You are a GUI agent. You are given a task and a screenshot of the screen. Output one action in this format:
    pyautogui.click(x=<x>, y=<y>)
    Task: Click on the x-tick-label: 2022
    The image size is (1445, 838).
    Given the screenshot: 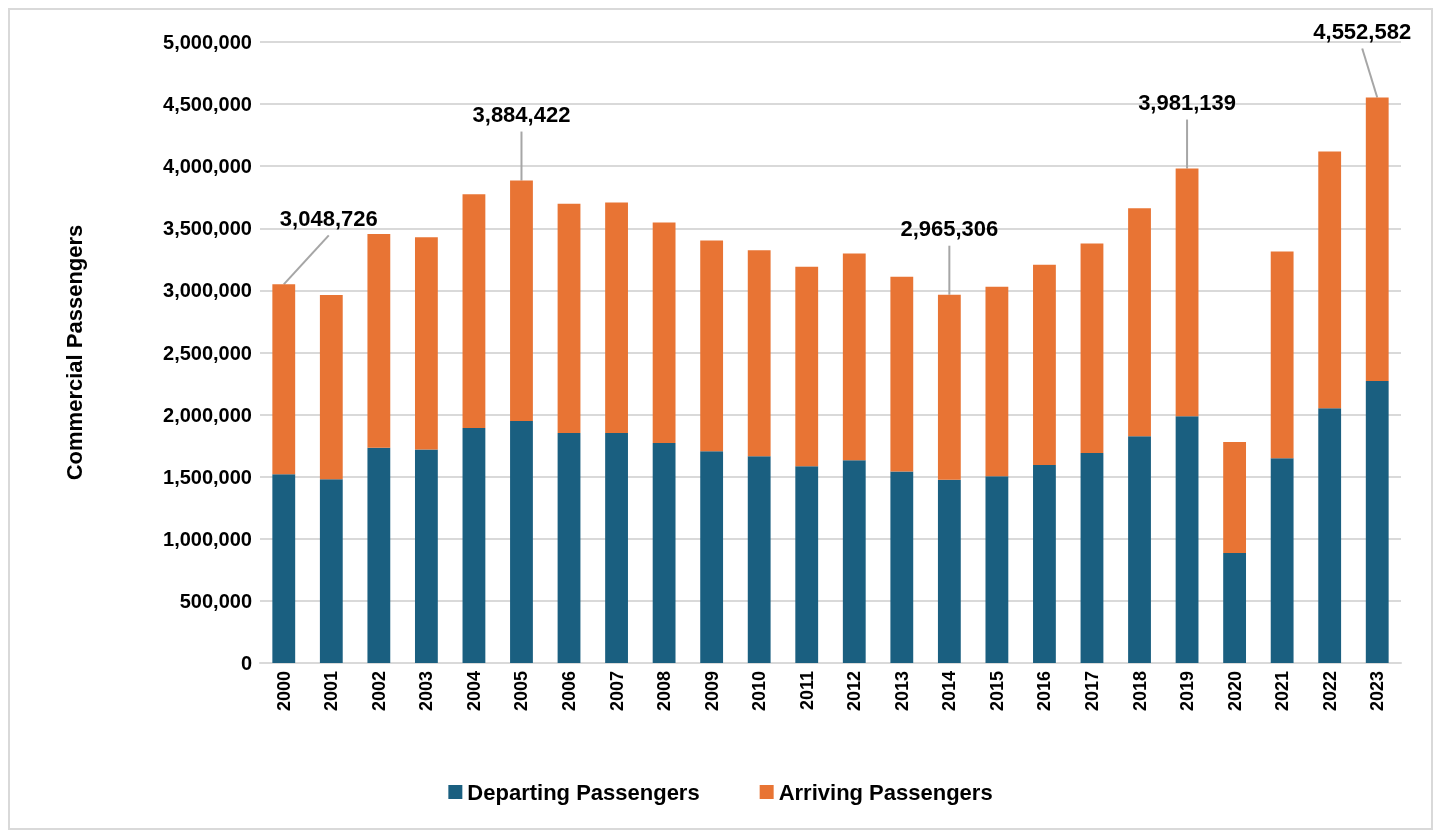 What is the action you would take?
    pyautogui.click(x=1329, y=691)
    